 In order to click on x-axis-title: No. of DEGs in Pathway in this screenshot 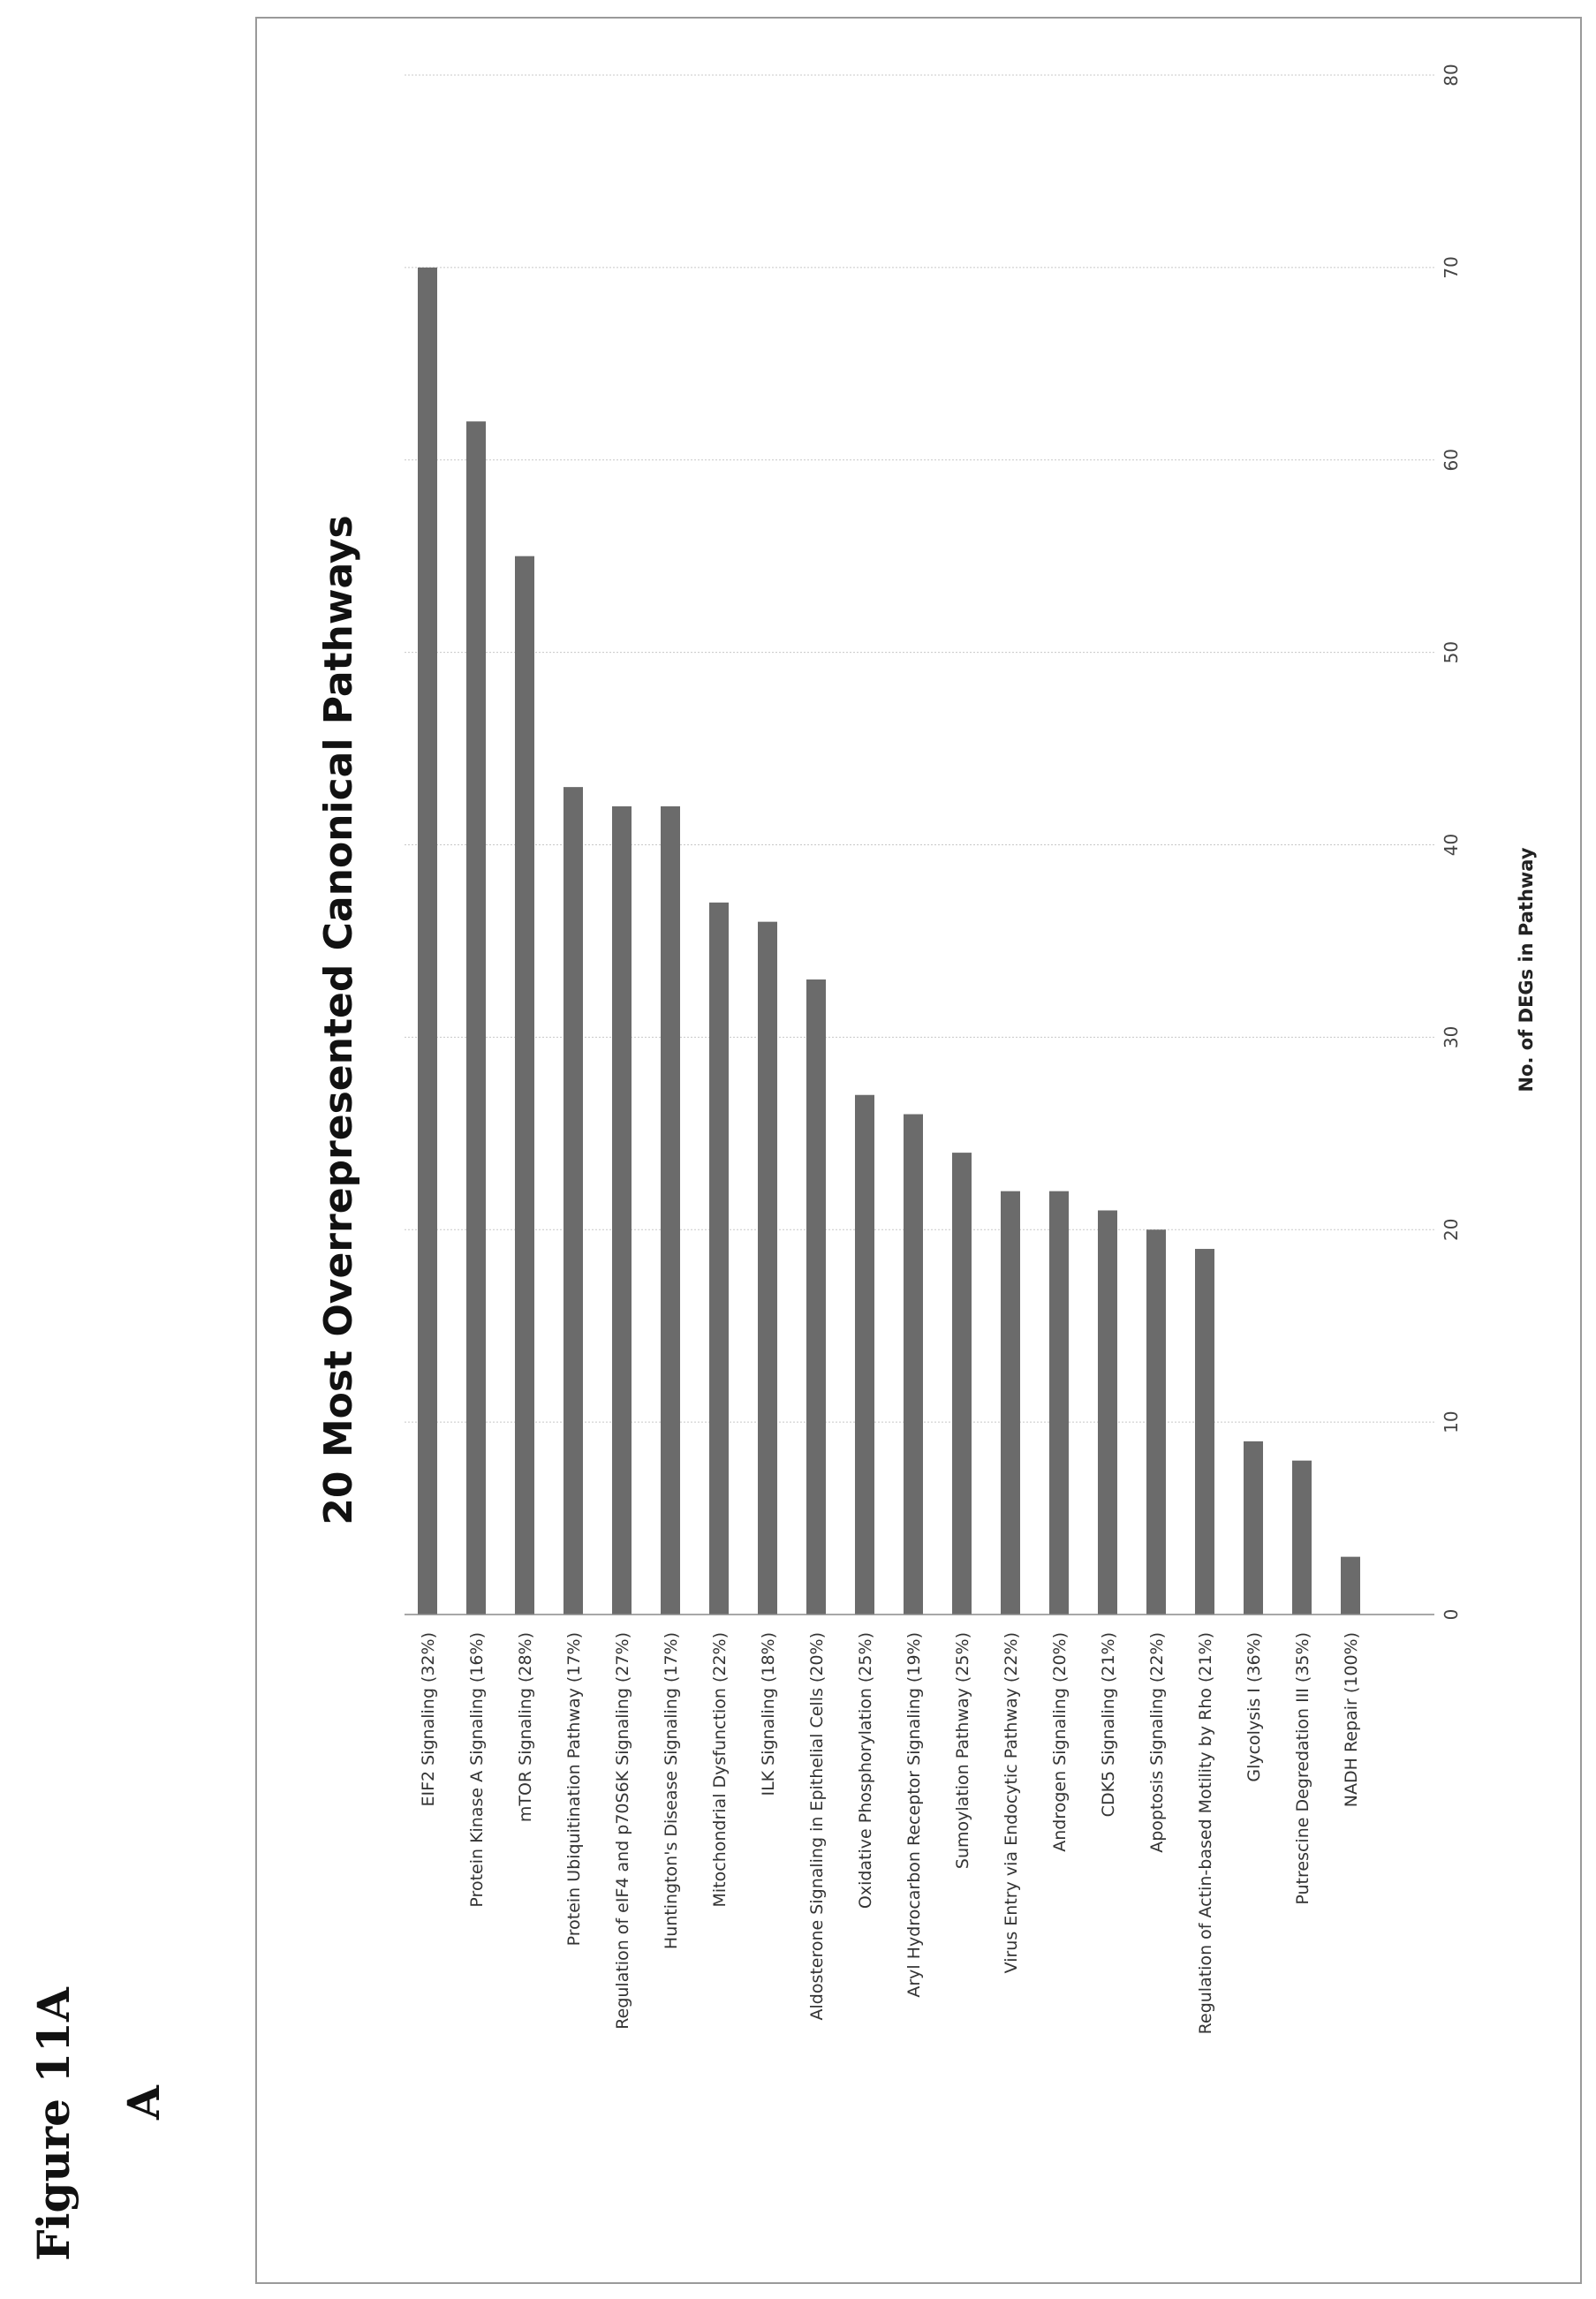, I will do `click(1526, 969)`.